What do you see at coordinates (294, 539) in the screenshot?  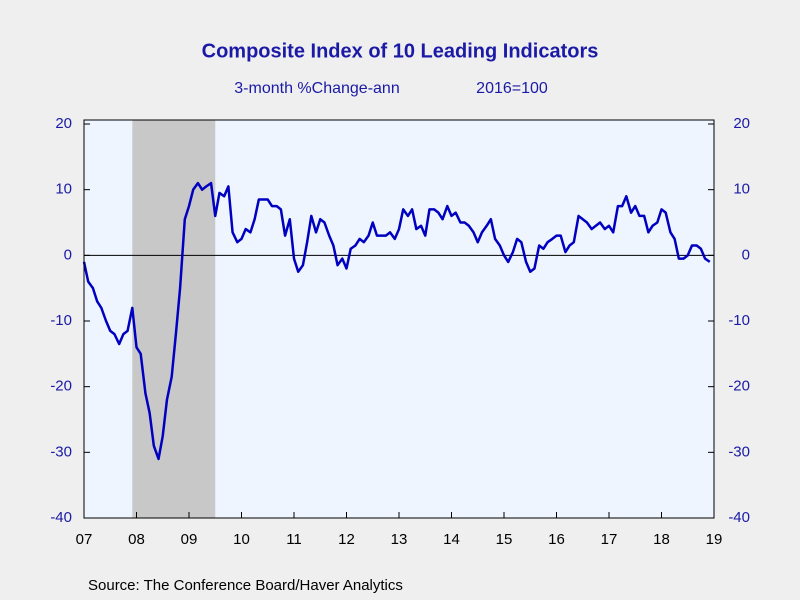 I see `x-tick-label: 11` at bounding box center [294, 539].